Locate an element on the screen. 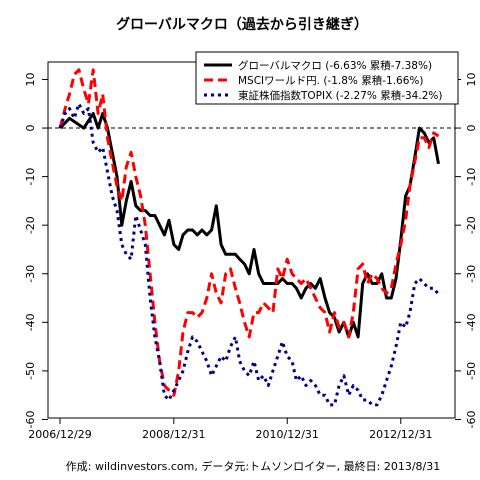 Image resolution: width=480 pixels, height=480 pixels. y-tick-label-right-3: -20 is located at coordinates (471, 225).